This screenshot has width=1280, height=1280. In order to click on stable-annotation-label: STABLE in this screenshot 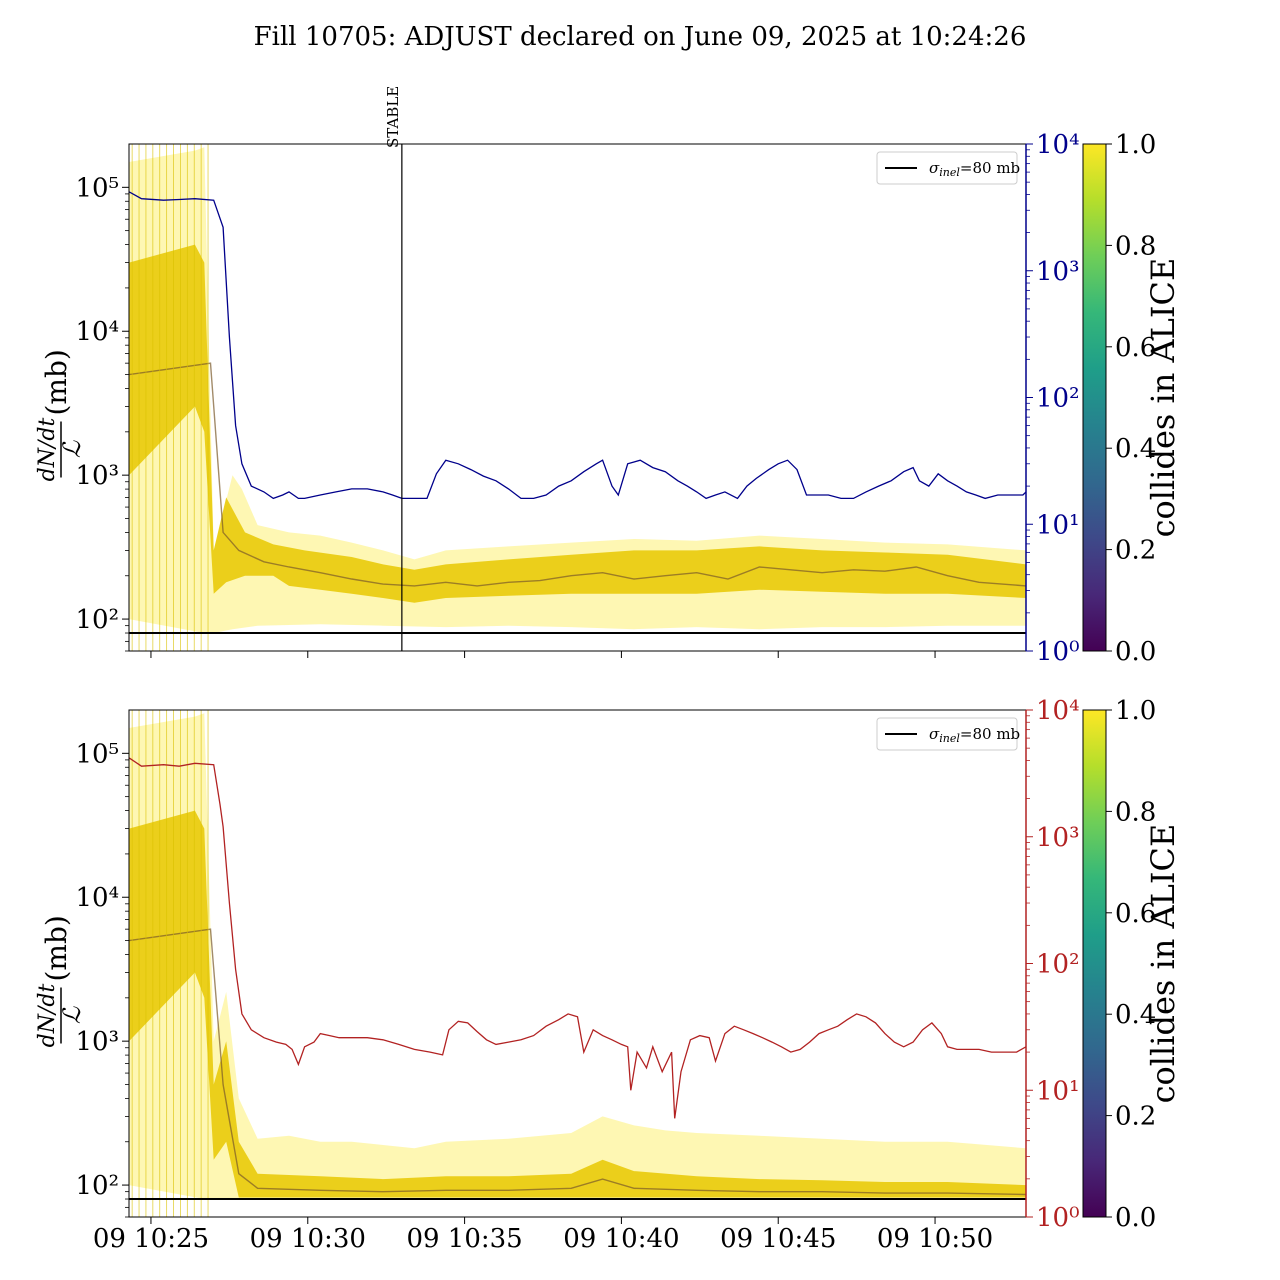, I will do `click(393, 117)`.